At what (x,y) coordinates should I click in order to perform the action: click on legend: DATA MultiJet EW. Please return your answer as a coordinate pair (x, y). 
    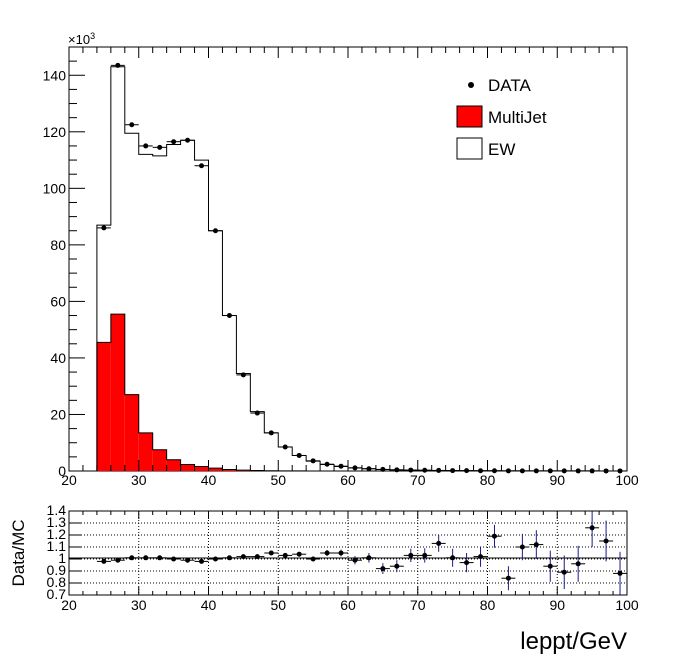
    Looking at the image, I should click on (501, 118).